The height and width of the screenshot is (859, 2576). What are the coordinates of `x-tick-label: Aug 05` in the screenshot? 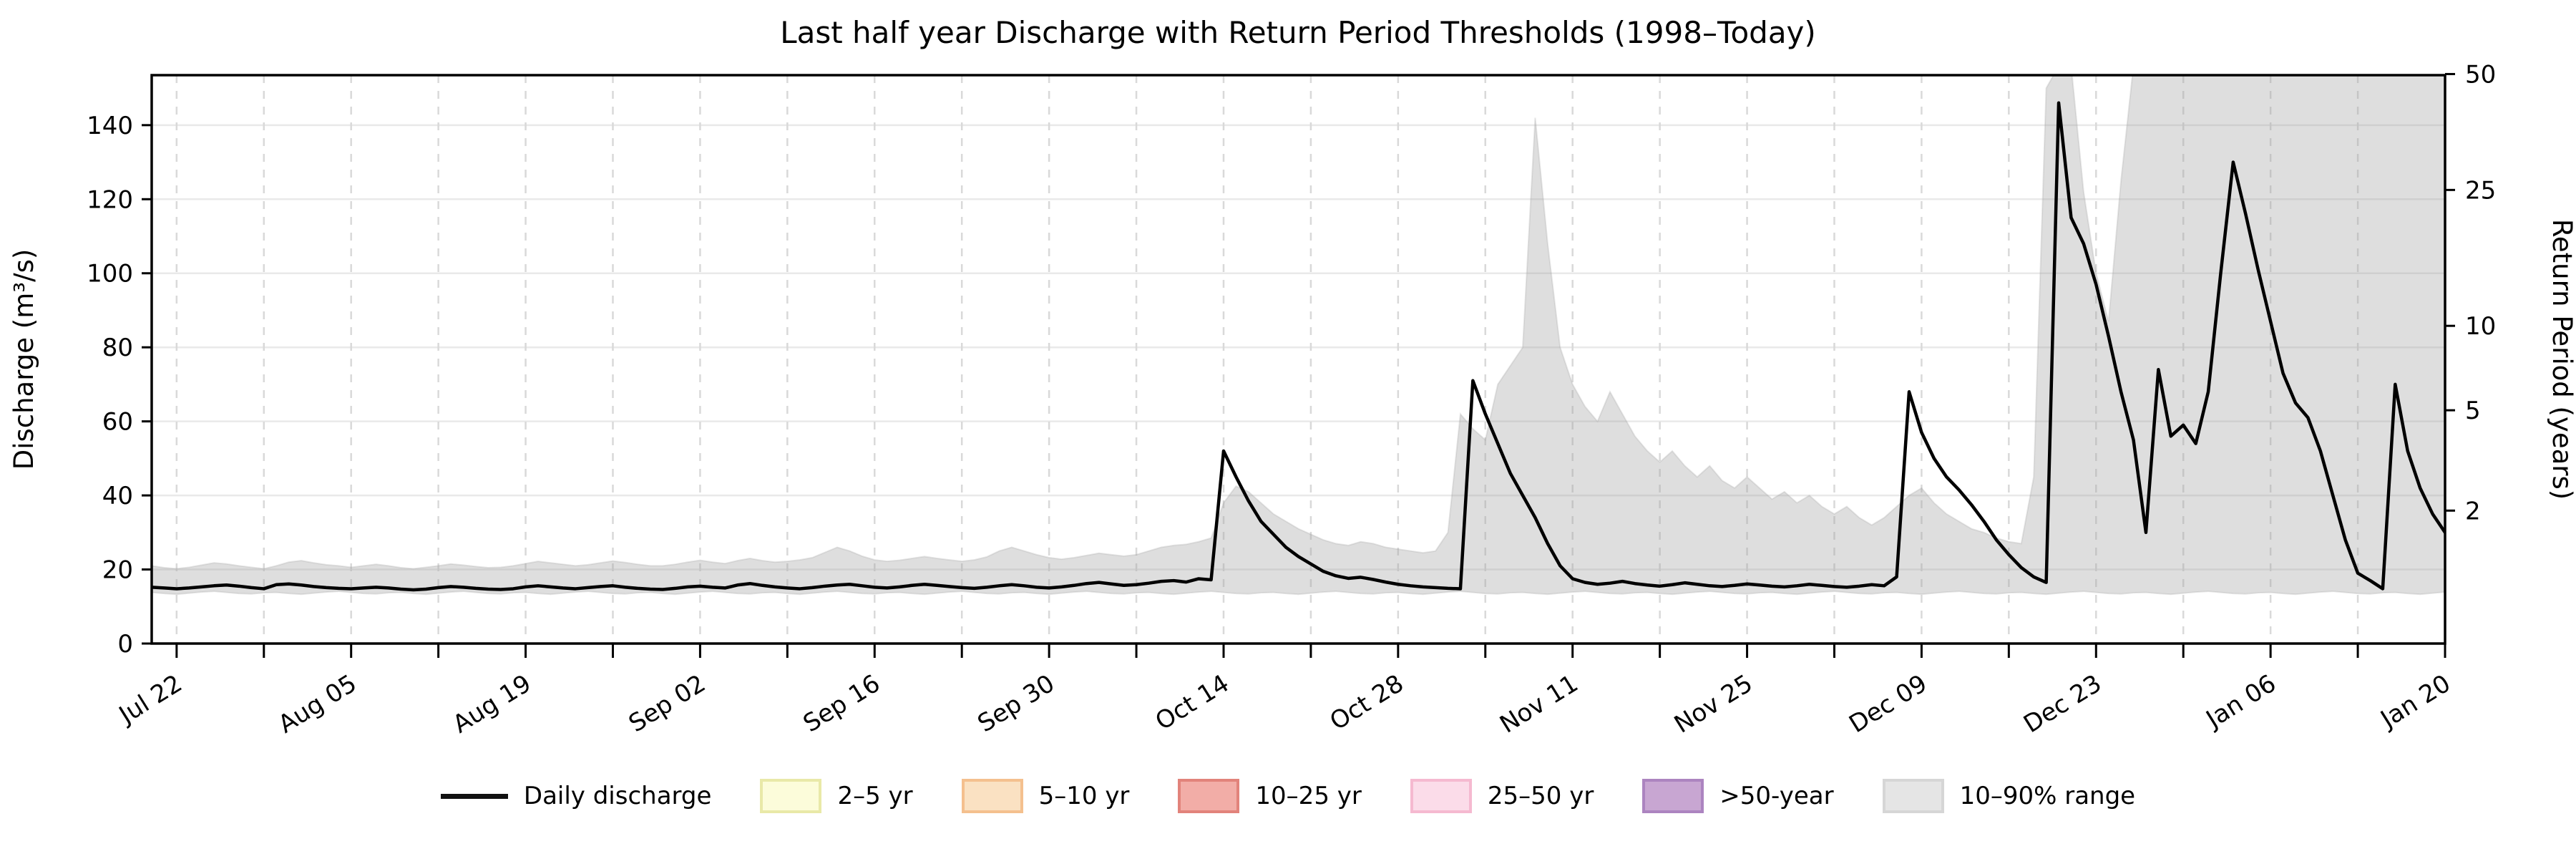 It's located at (317, 704).